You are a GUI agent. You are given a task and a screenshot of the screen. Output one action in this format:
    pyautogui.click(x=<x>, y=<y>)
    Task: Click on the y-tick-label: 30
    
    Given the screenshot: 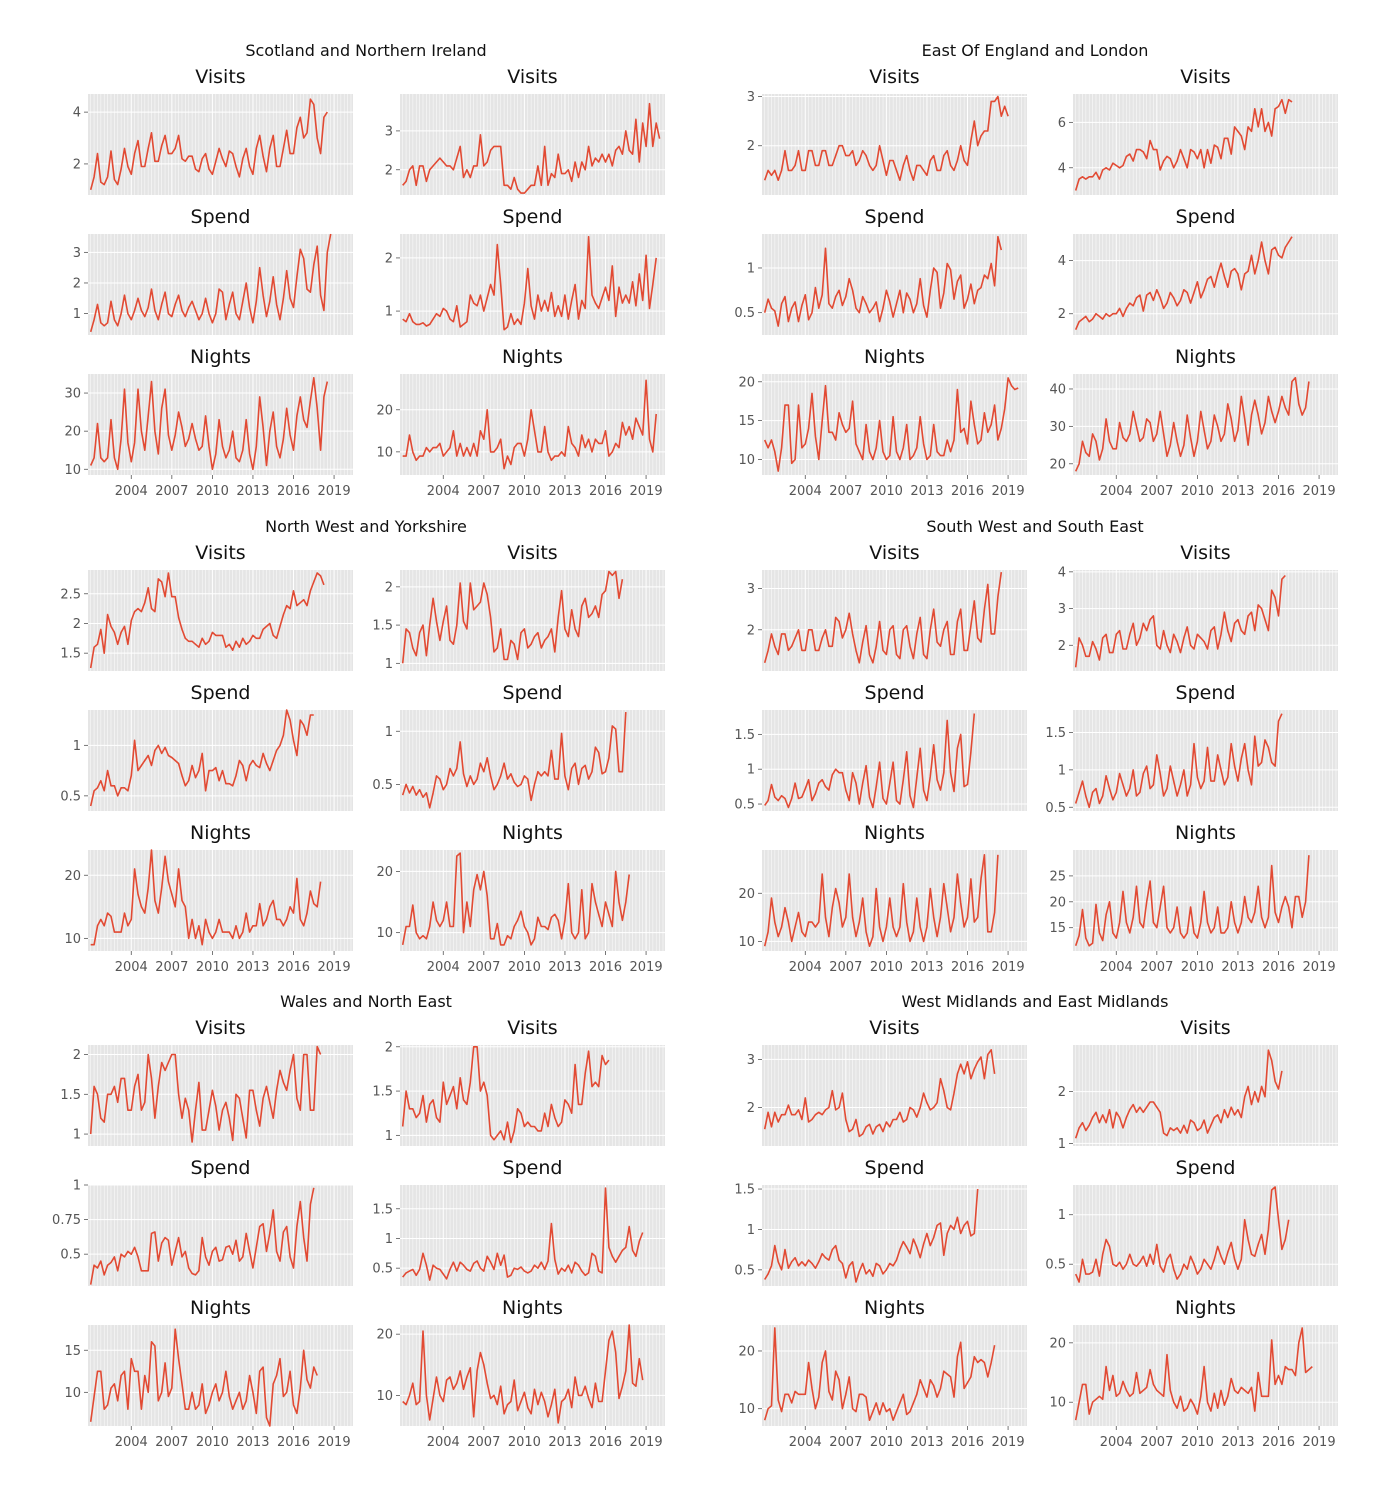 What is the action you would take?
    pyautogui.click(x=1057, y=427)
    